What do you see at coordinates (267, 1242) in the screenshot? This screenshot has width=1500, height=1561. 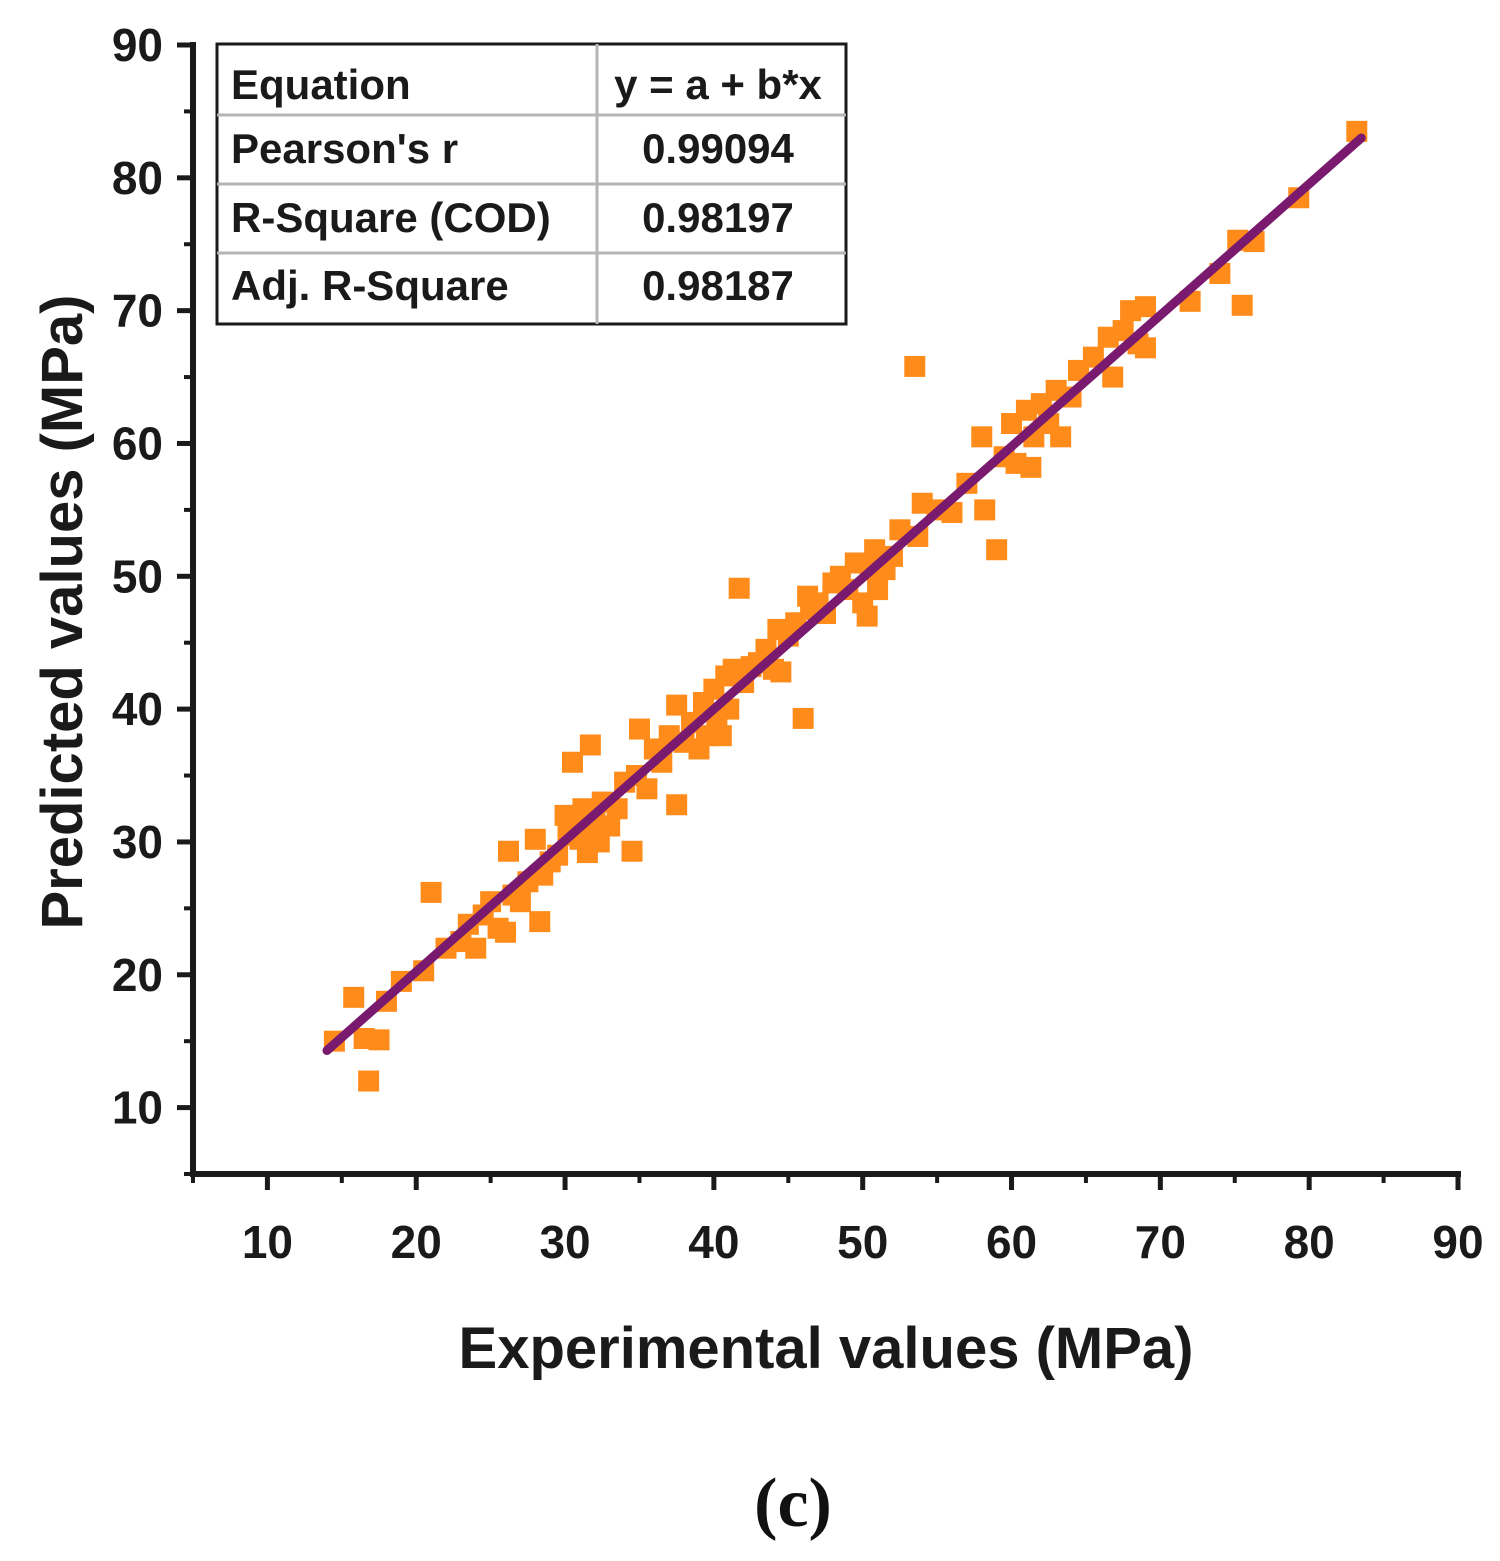 I see `x-tick-label: 10` at bounding box center [267, 1242].